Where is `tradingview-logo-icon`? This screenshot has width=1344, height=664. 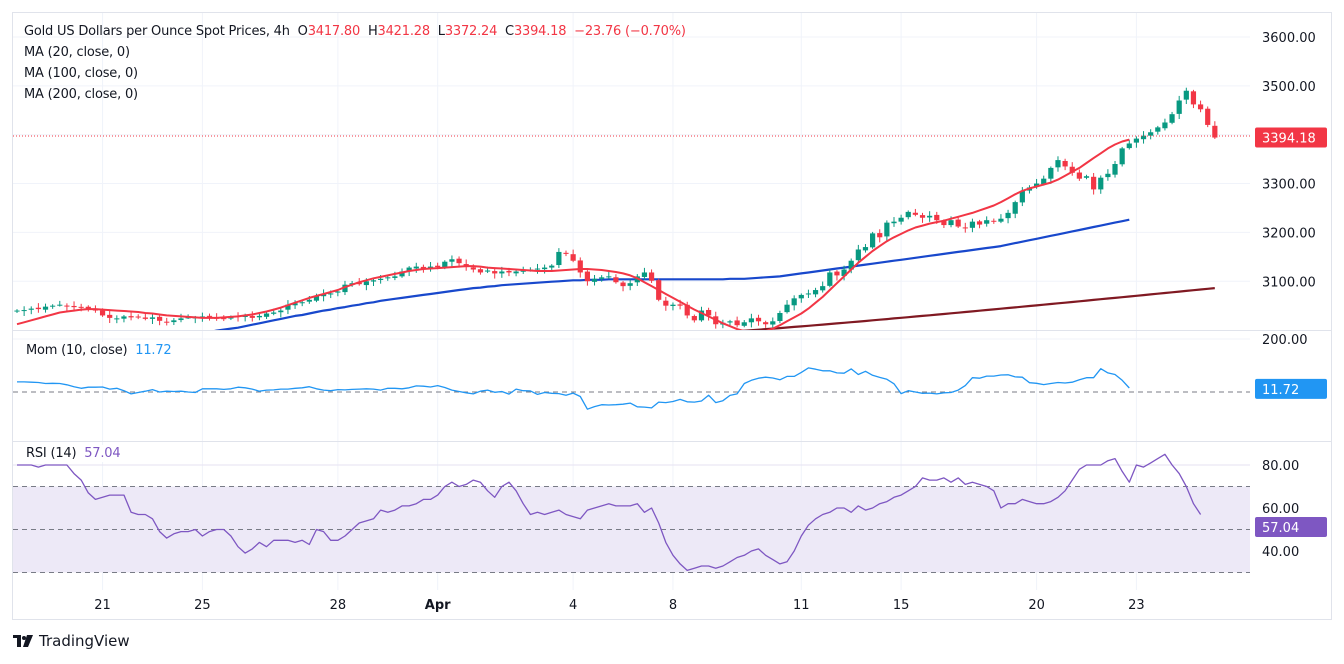 tradingview-logo-icon is located at coordinates (23, 641).